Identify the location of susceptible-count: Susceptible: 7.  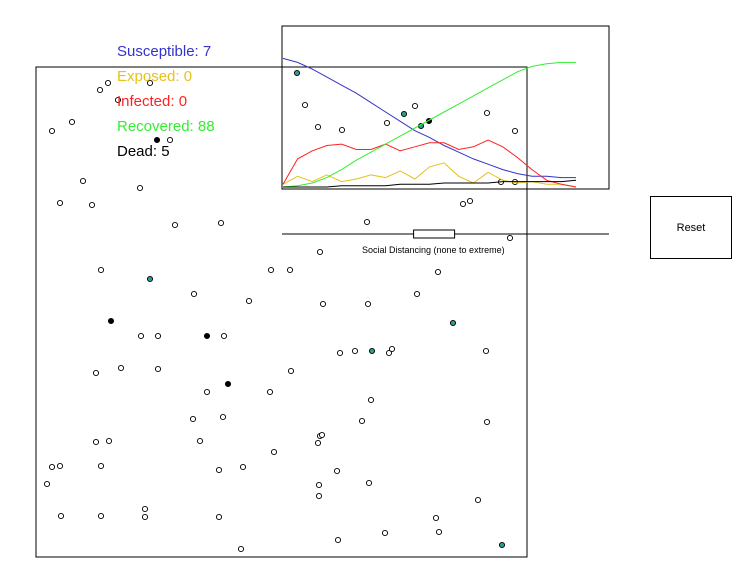
(164, 51).